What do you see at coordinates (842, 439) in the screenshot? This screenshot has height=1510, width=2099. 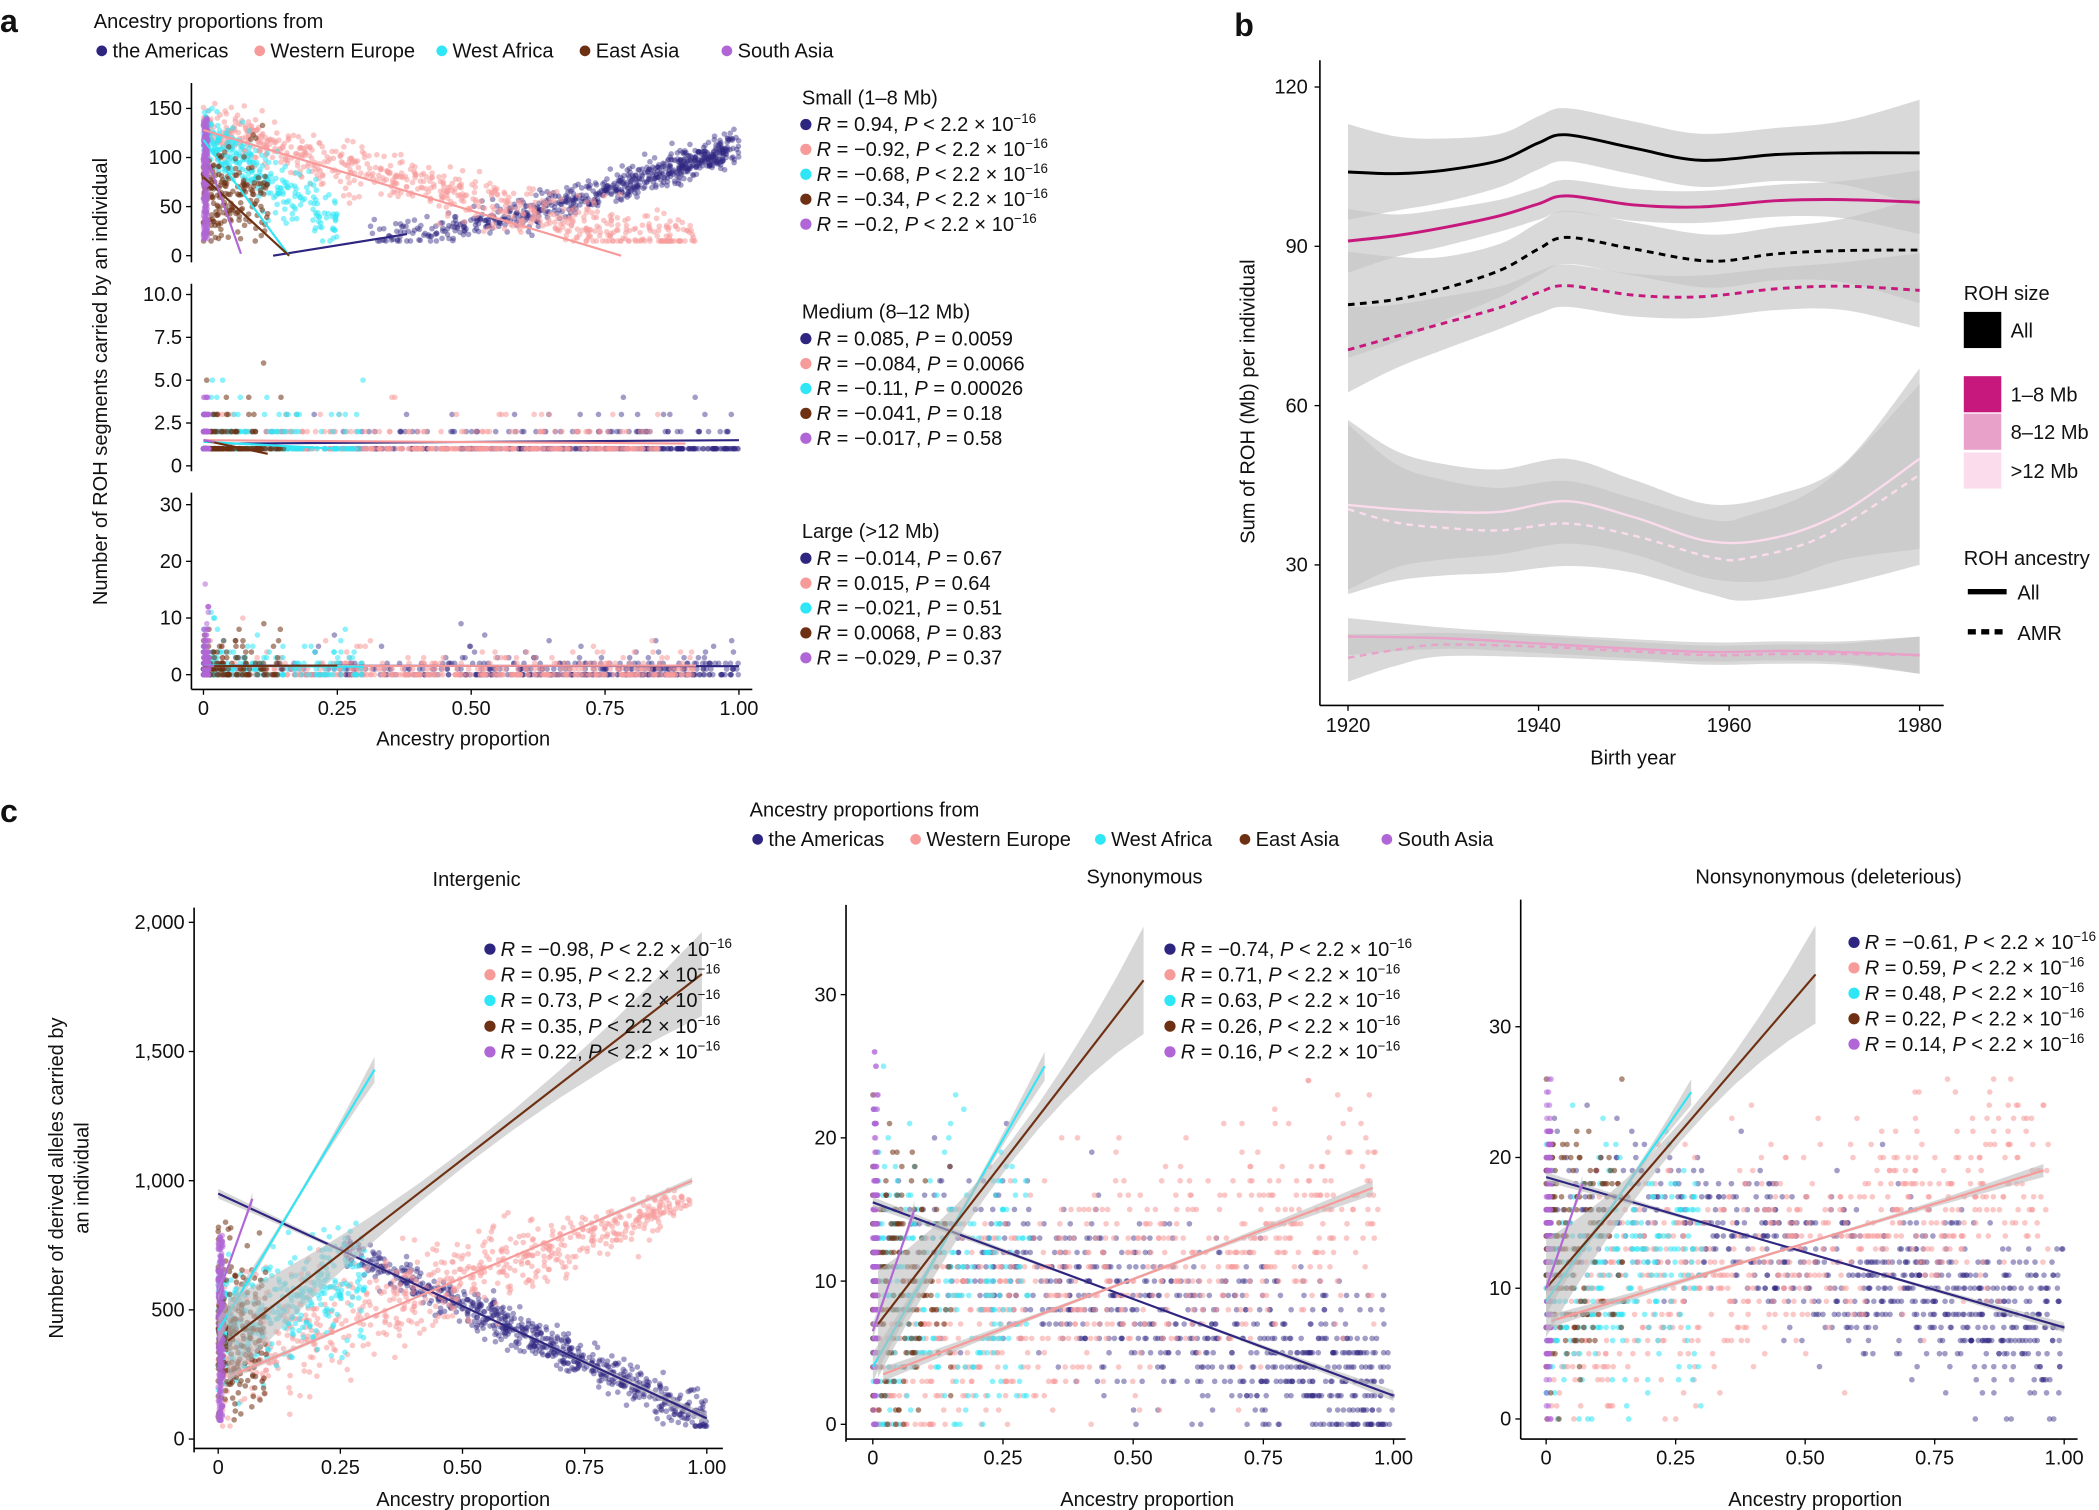 I see `stat-part: =` at bounding box center [842, 439].